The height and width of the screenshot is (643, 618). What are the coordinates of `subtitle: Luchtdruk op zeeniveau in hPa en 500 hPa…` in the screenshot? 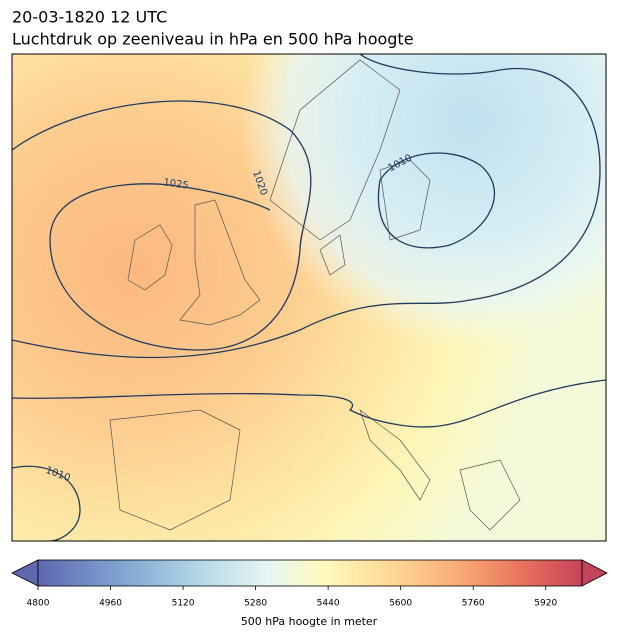 It's located at (213, 39).